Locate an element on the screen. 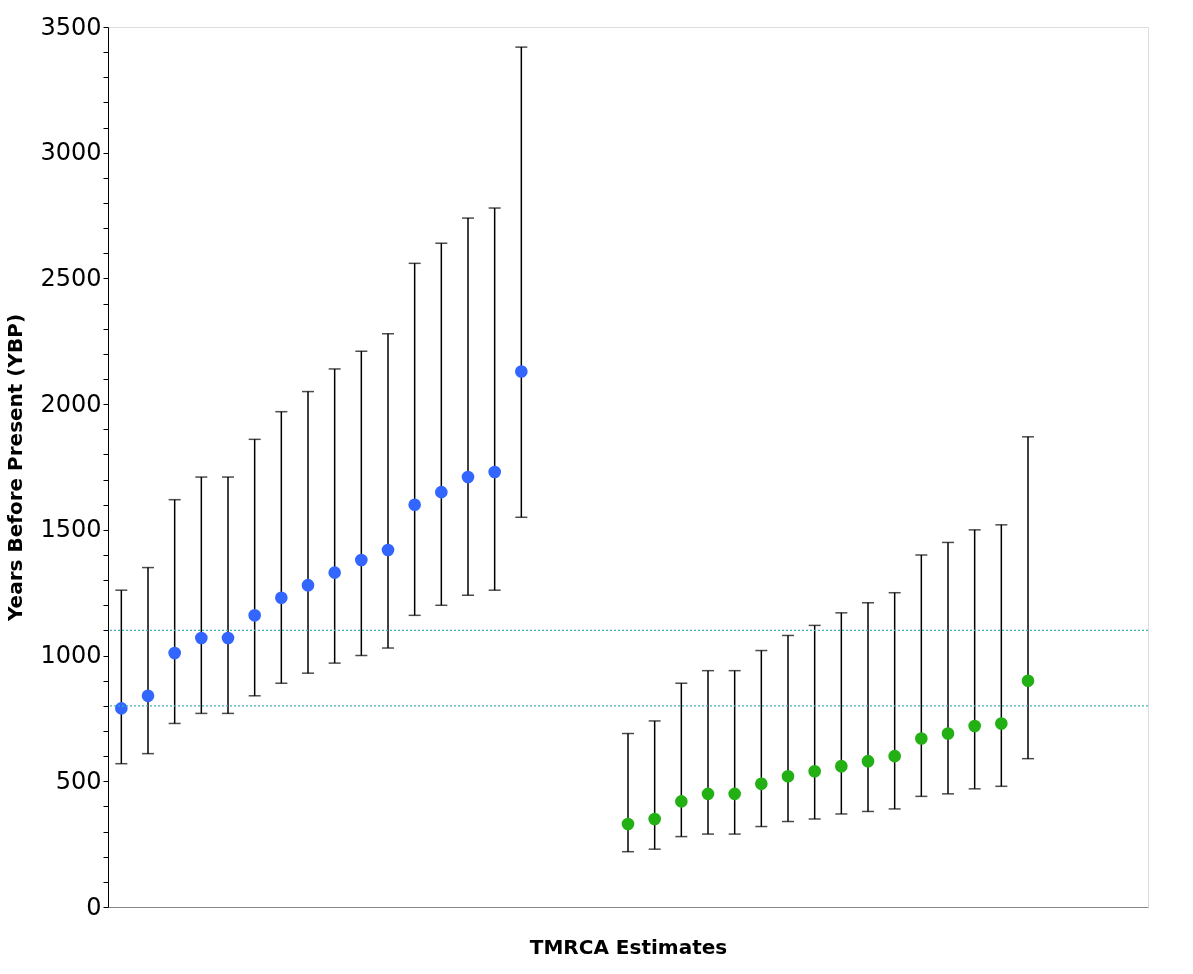 This screenshot has width=1193, height=974. y-axis-title: Years Before Present (YBP) is located at coordinates (15, 468).